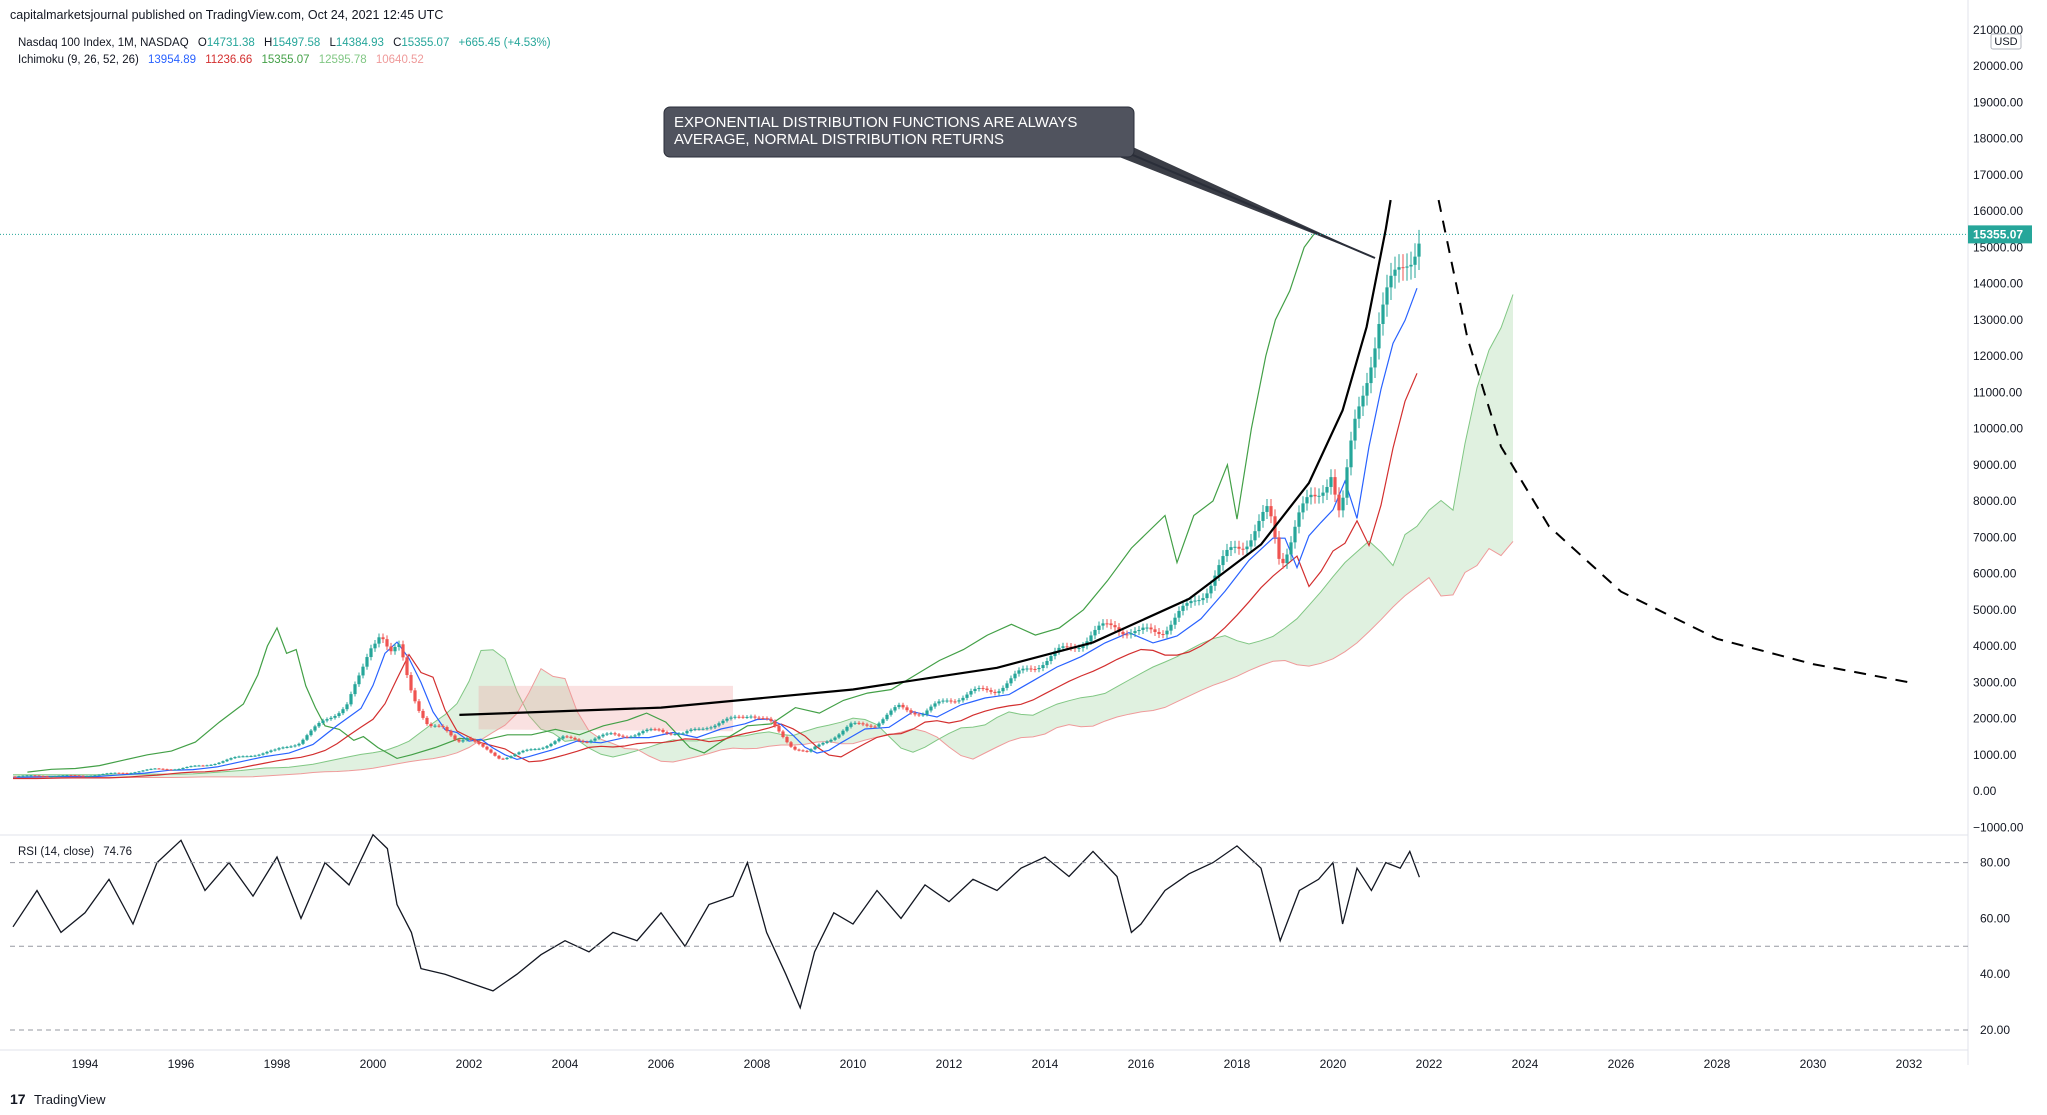 This screenshot has height=1115, width=2047. I want to click on time-tick-label: 2006, so click(661, 1064).